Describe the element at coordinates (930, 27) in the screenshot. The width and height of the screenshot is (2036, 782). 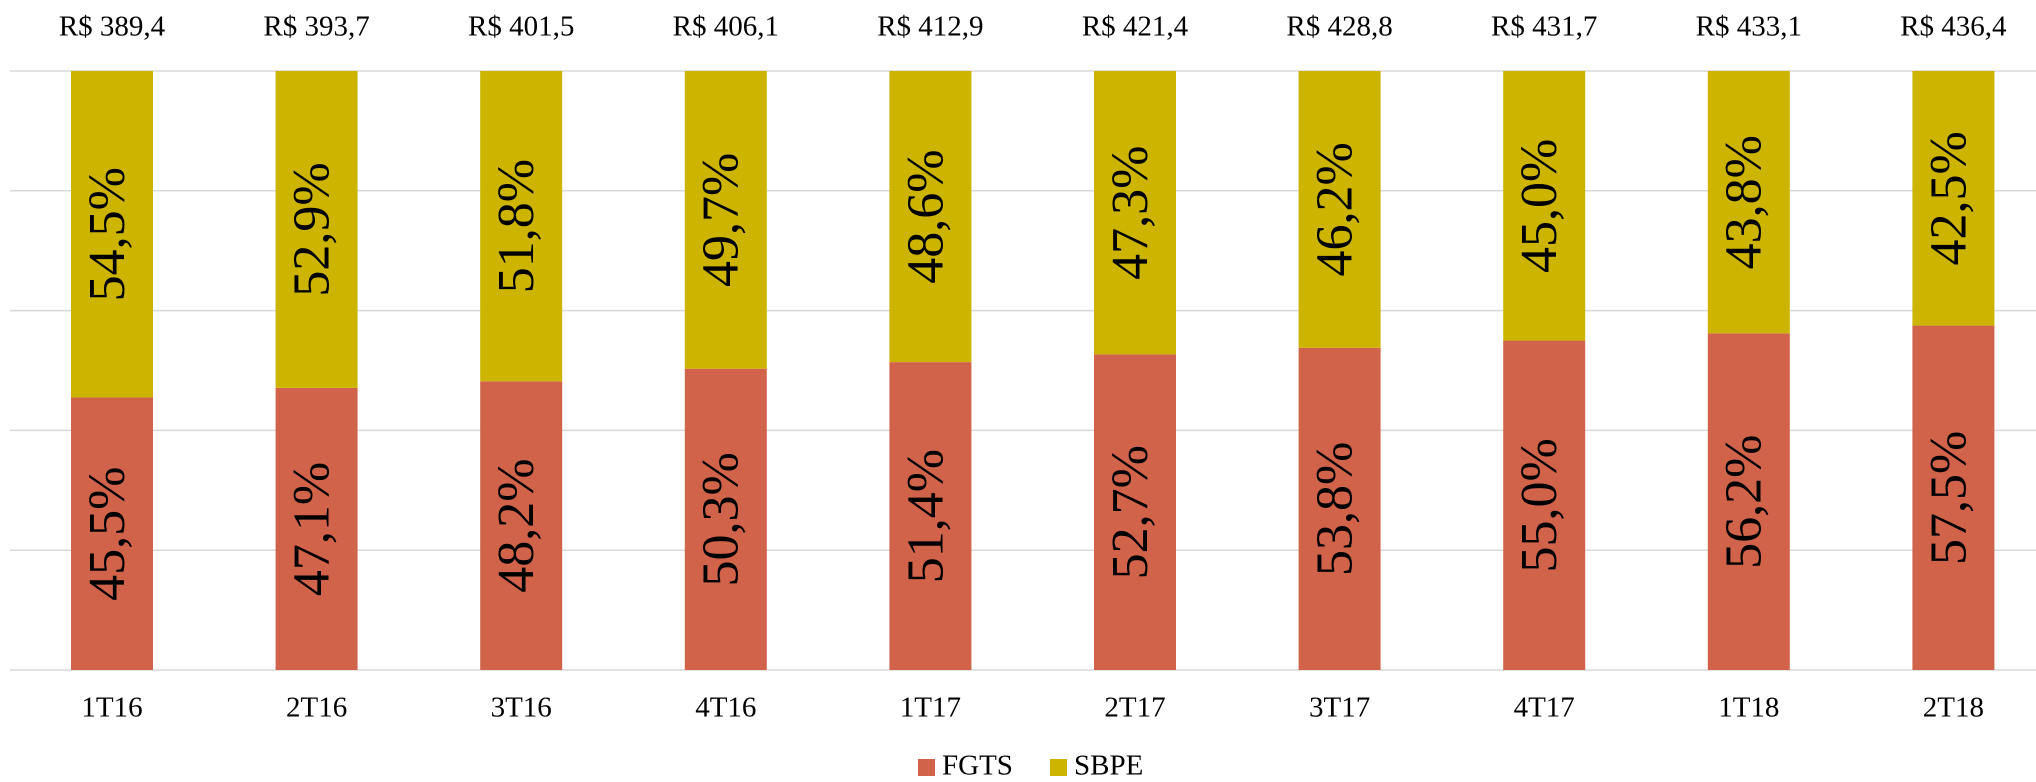
I see `total-label: R$ 412,9` at that location.